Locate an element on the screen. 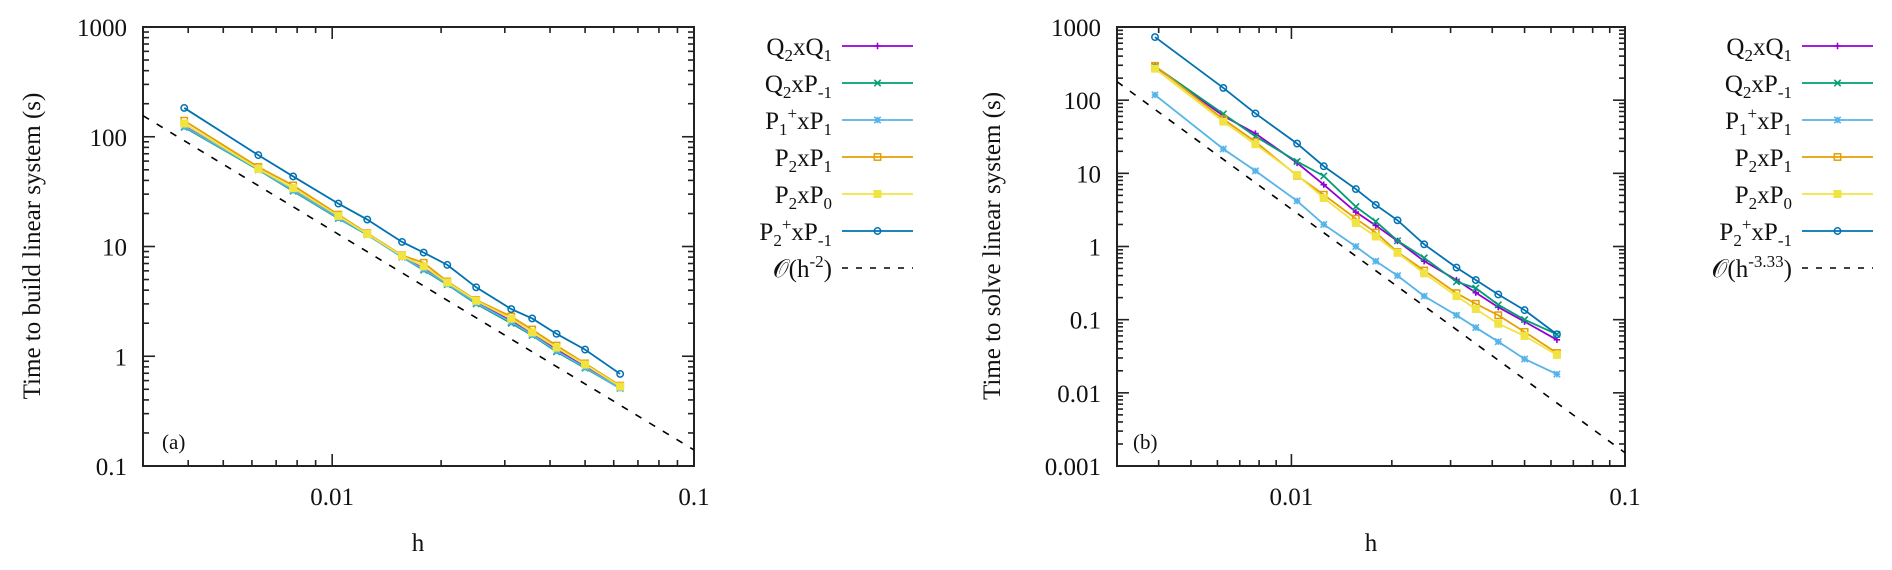 This screenshot has height=570, width=1892. legend-label-part: P is located at coordinates (766, 232).